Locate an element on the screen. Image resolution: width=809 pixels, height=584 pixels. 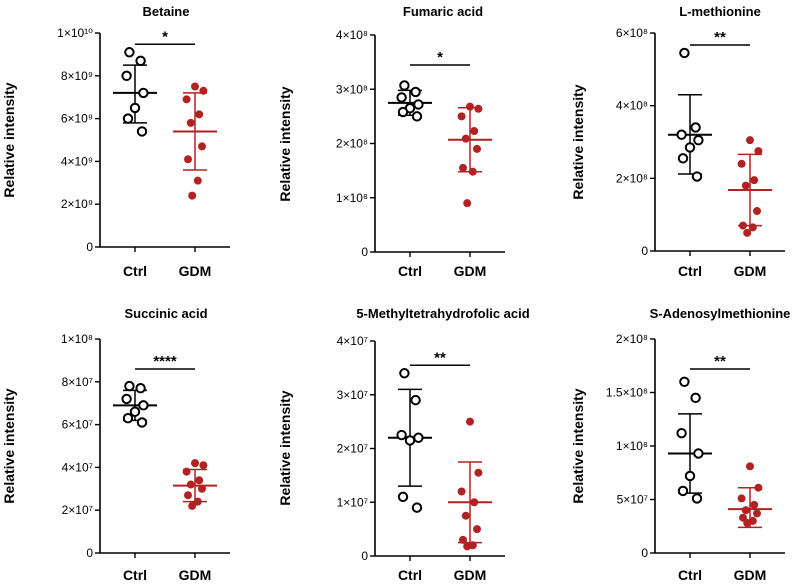
y-tick-label: 2×10⁹ is located at coordinates (77, 204).